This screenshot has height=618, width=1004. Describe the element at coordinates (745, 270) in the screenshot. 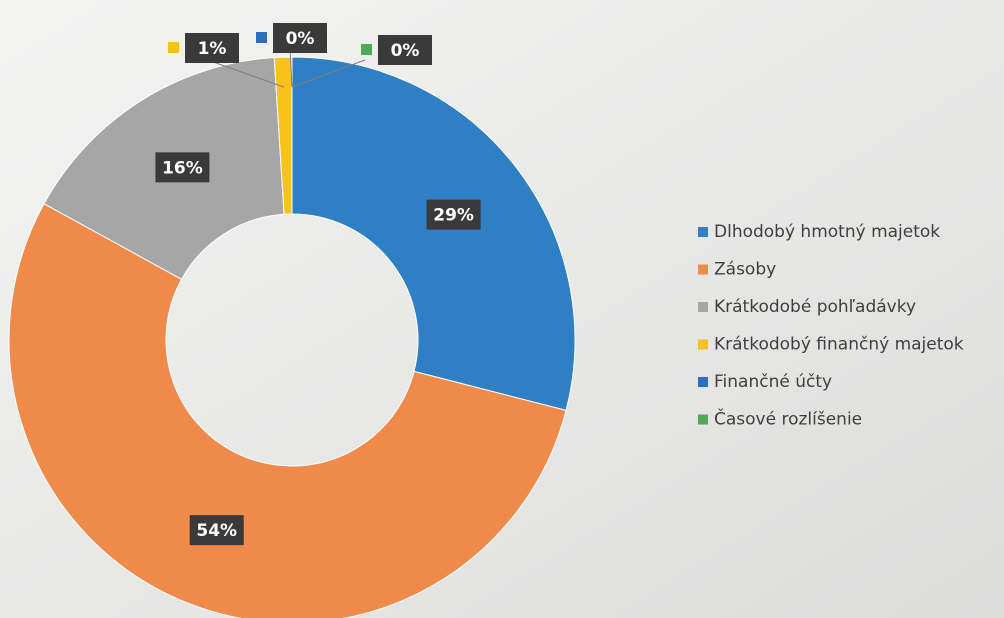

I see `legend-label: Zásoby` at that location.